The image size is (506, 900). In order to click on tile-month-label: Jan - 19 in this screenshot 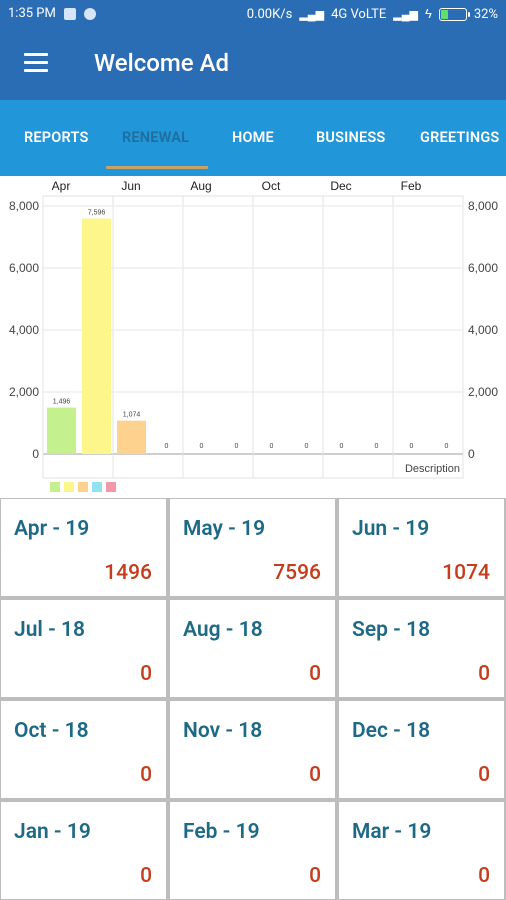, I will do `click(52, 832)`.